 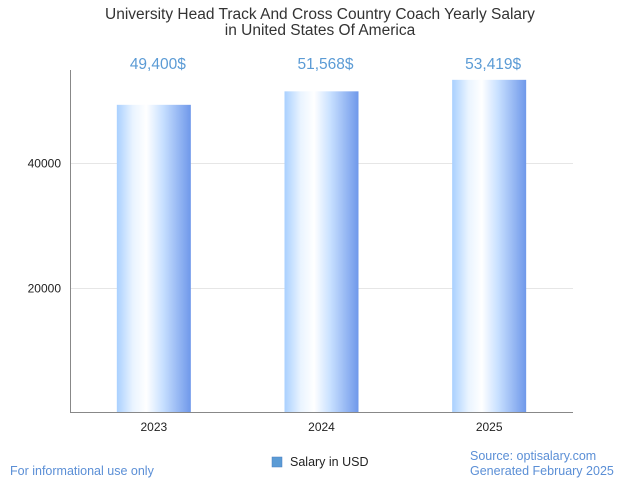 I want to click on legend: Salary in USD, so click(x=320, y=462).